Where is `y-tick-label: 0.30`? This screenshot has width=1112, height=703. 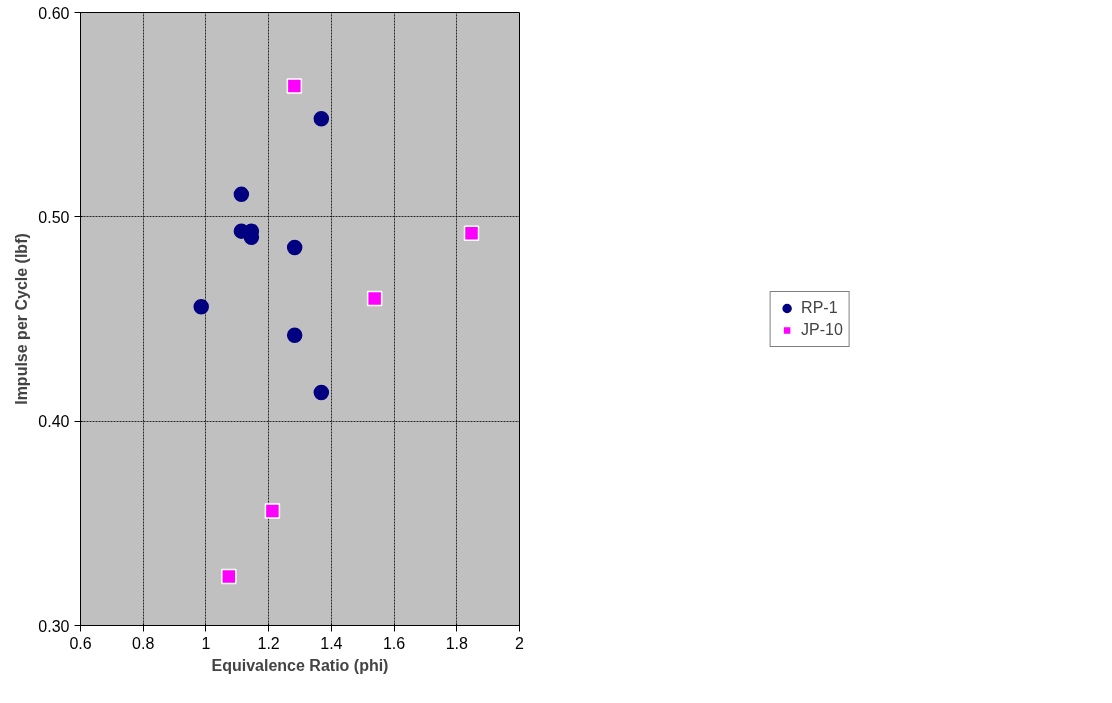
y-tick-label: 0.30 is located at coordinates (54, 626).